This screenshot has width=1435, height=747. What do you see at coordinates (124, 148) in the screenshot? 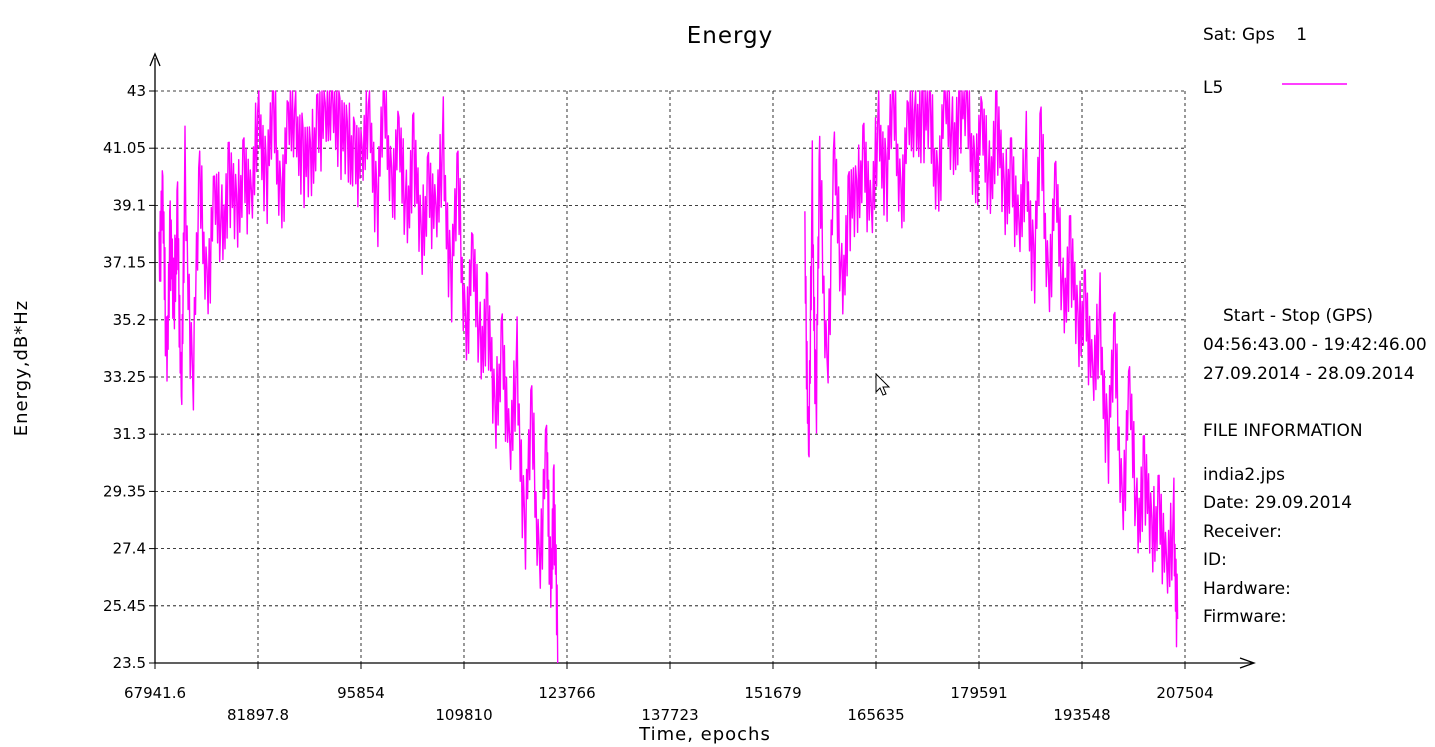
I see `y-tick-label: 41.05` at bounding box center [124, 148].